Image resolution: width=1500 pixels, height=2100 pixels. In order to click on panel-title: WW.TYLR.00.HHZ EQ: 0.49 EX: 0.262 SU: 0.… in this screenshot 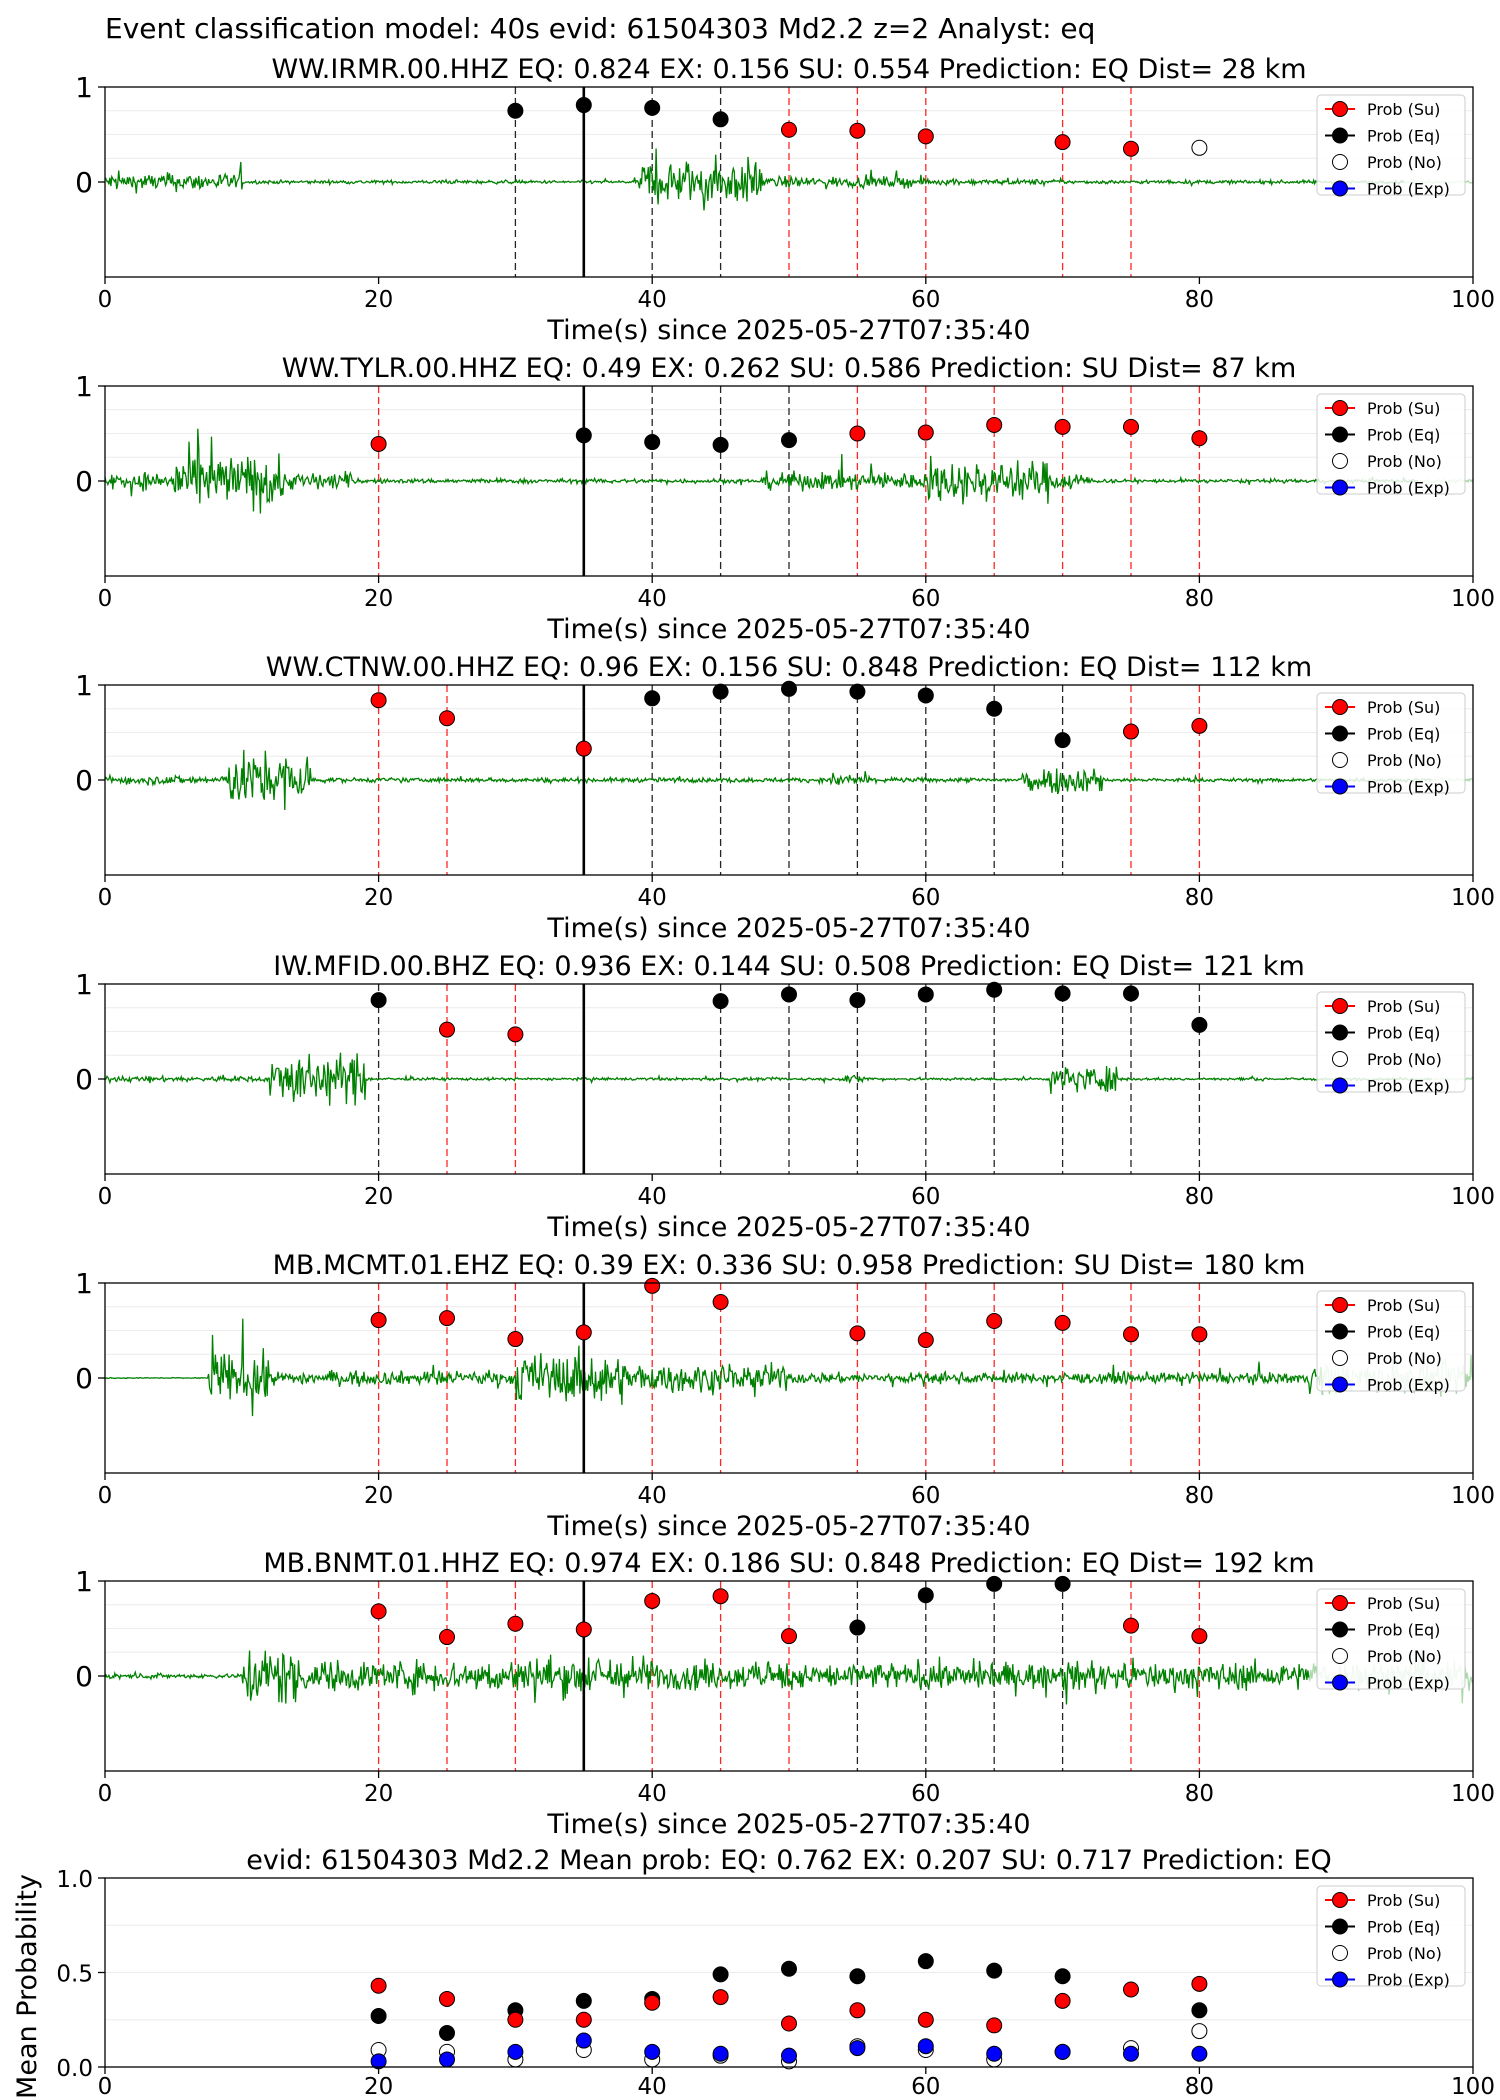, I will do `click(789, 368)`.